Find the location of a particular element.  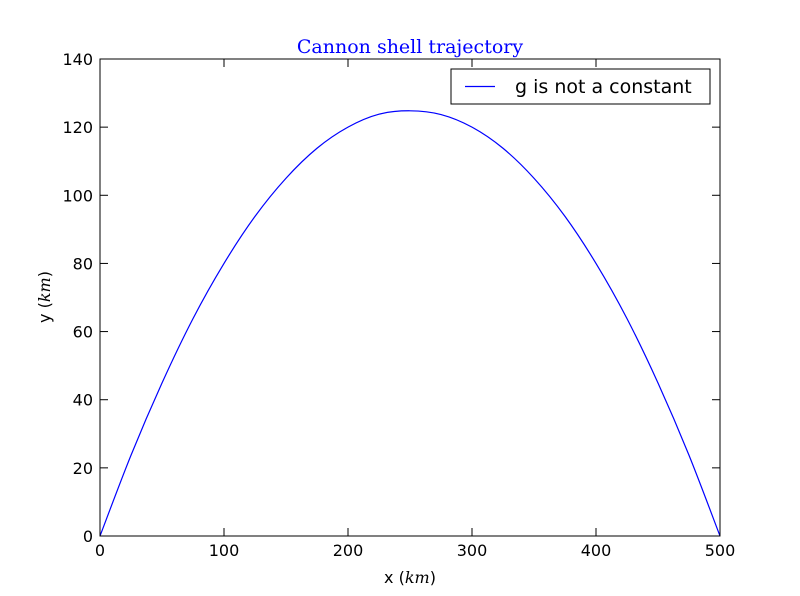

x-tick-label: 0 is located at coordinates (100, 550).